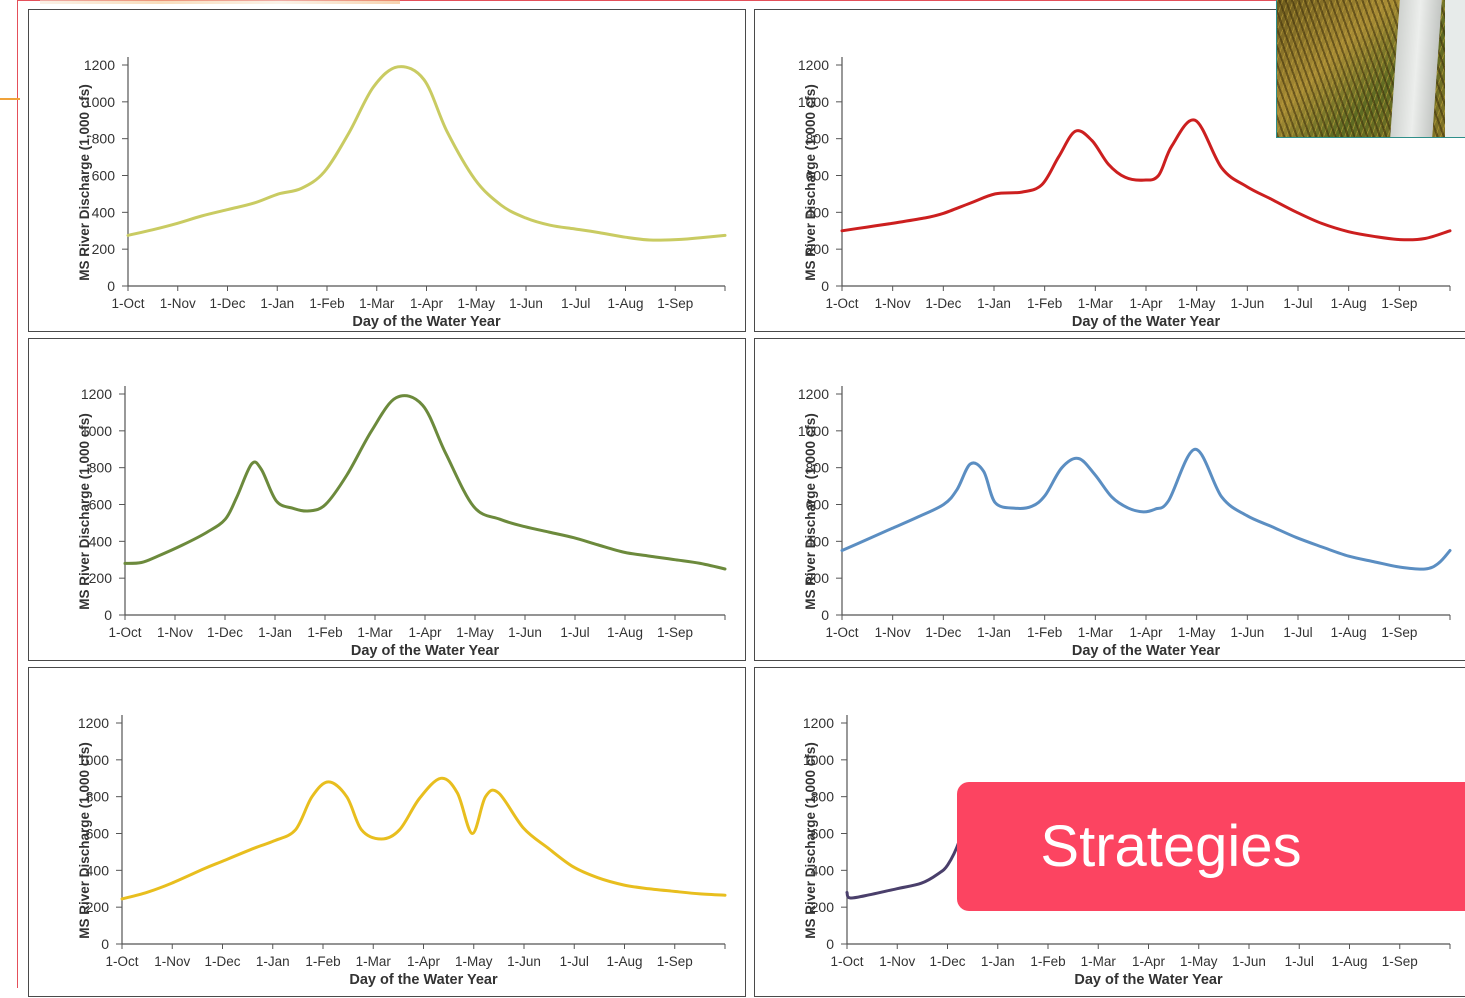  What do you see at coordinates (1171, 846) in the screenshot?
I see `banner-title: Strategies` at bounding box center [1171, 846].